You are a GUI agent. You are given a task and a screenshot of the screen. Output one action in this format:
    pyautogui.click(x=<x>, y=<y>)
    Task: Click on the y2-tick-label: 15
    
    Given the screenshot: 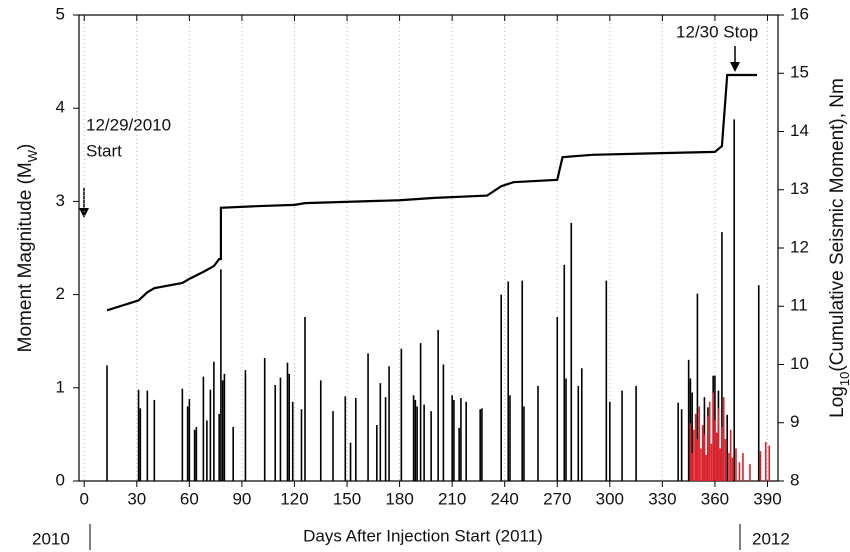 What is the action you would take?
    pyautogui.click(x=799, y=72)
    